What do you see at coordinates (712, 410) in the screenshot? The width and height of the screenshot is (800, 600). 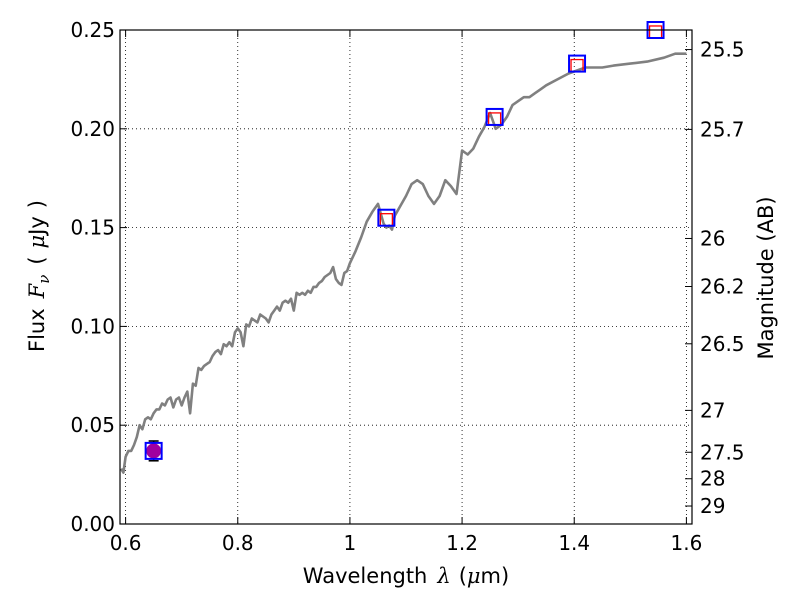 I see `y2-tick-label: 27` at bounding box center [712, 410].